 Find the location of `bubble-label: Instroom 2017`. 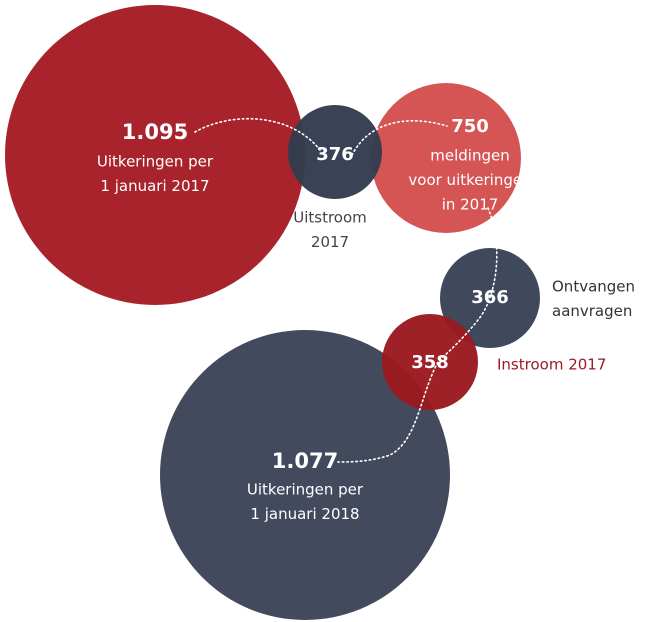

bubble-label: Instroom 2017 is located at coordinates (551, 365).